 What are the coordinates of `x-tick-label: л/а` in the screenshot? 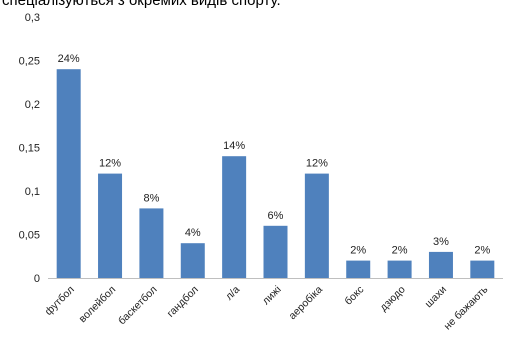 It's located at (232, 293).